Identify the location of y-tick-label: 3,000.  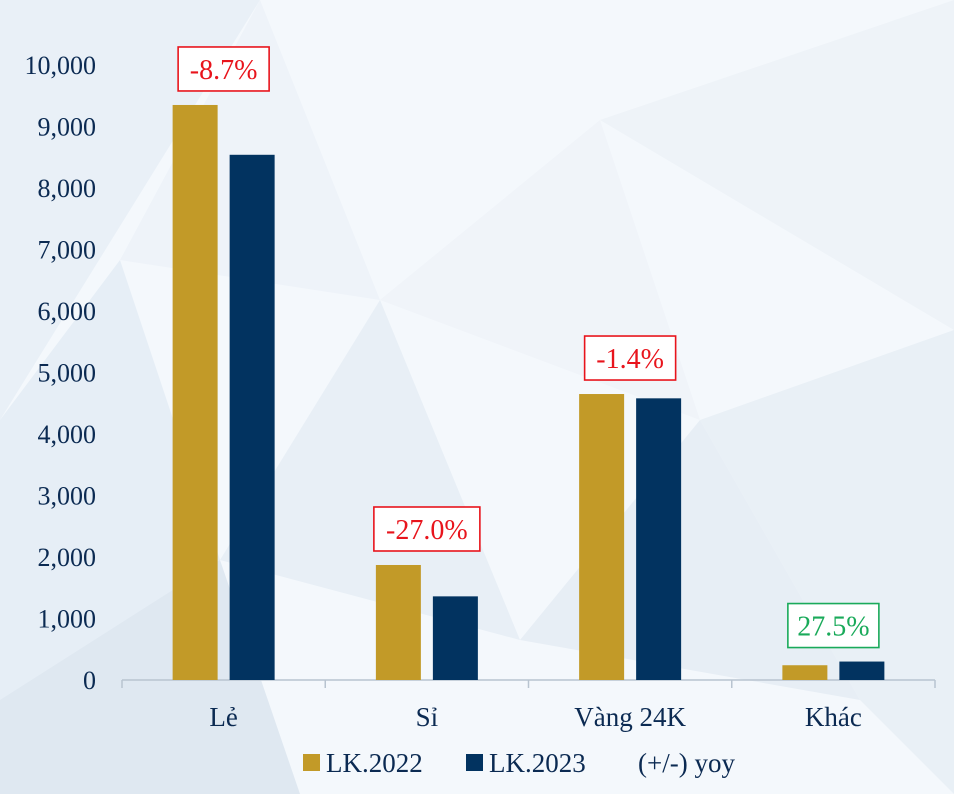
(67, 496).